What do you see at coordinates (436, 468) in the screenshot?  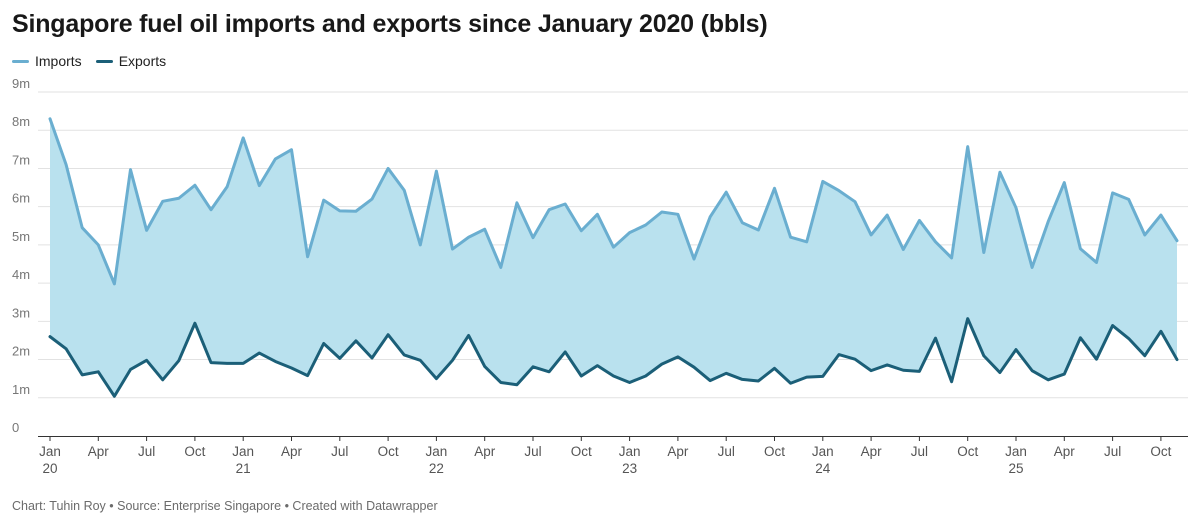 I see `x-tick-year-label: 22` at bounding box center [436, 468].